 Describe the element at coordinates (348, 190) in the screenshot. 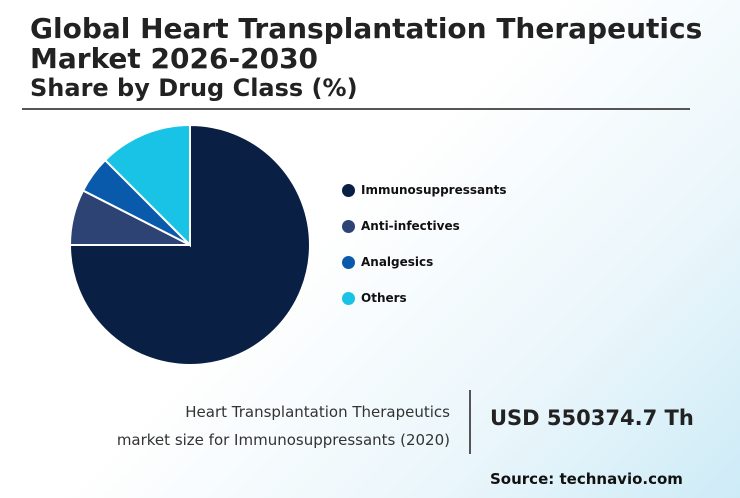

I see `legend-swatch-immunosuppressants` at that location.